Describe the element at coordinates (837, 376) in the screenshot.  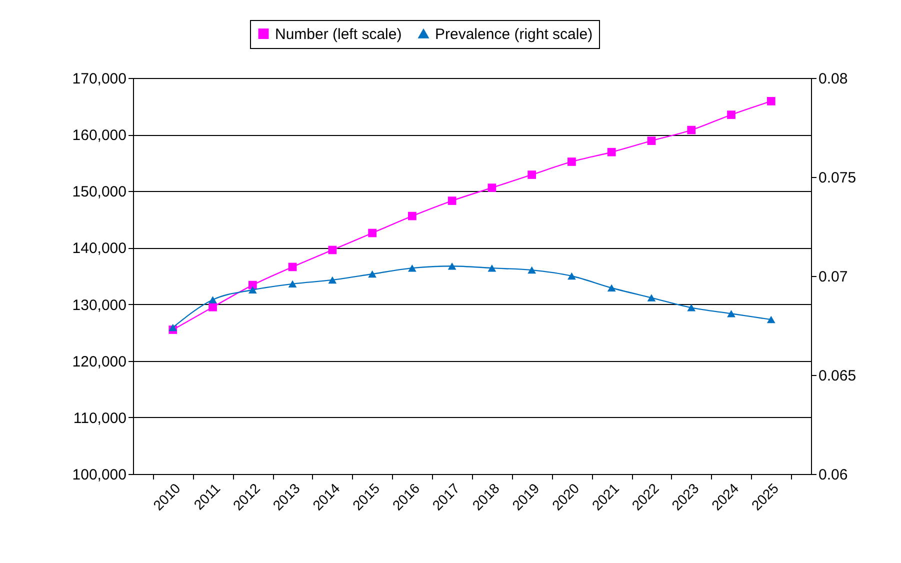
I see `y2-tick-label: 0.065` at that location.